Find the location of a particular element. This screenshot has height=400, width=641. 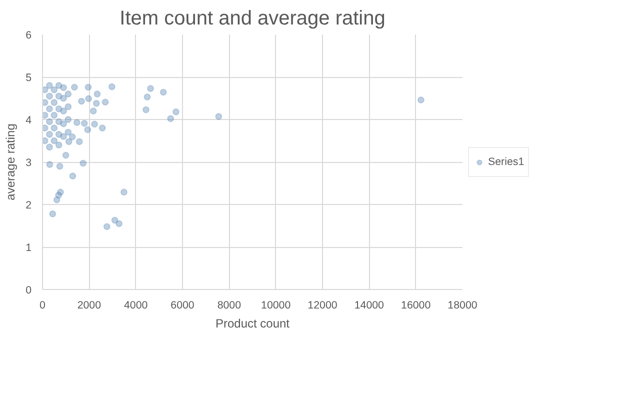

x-axis-title: Product count is located at coordinates (252, 323).